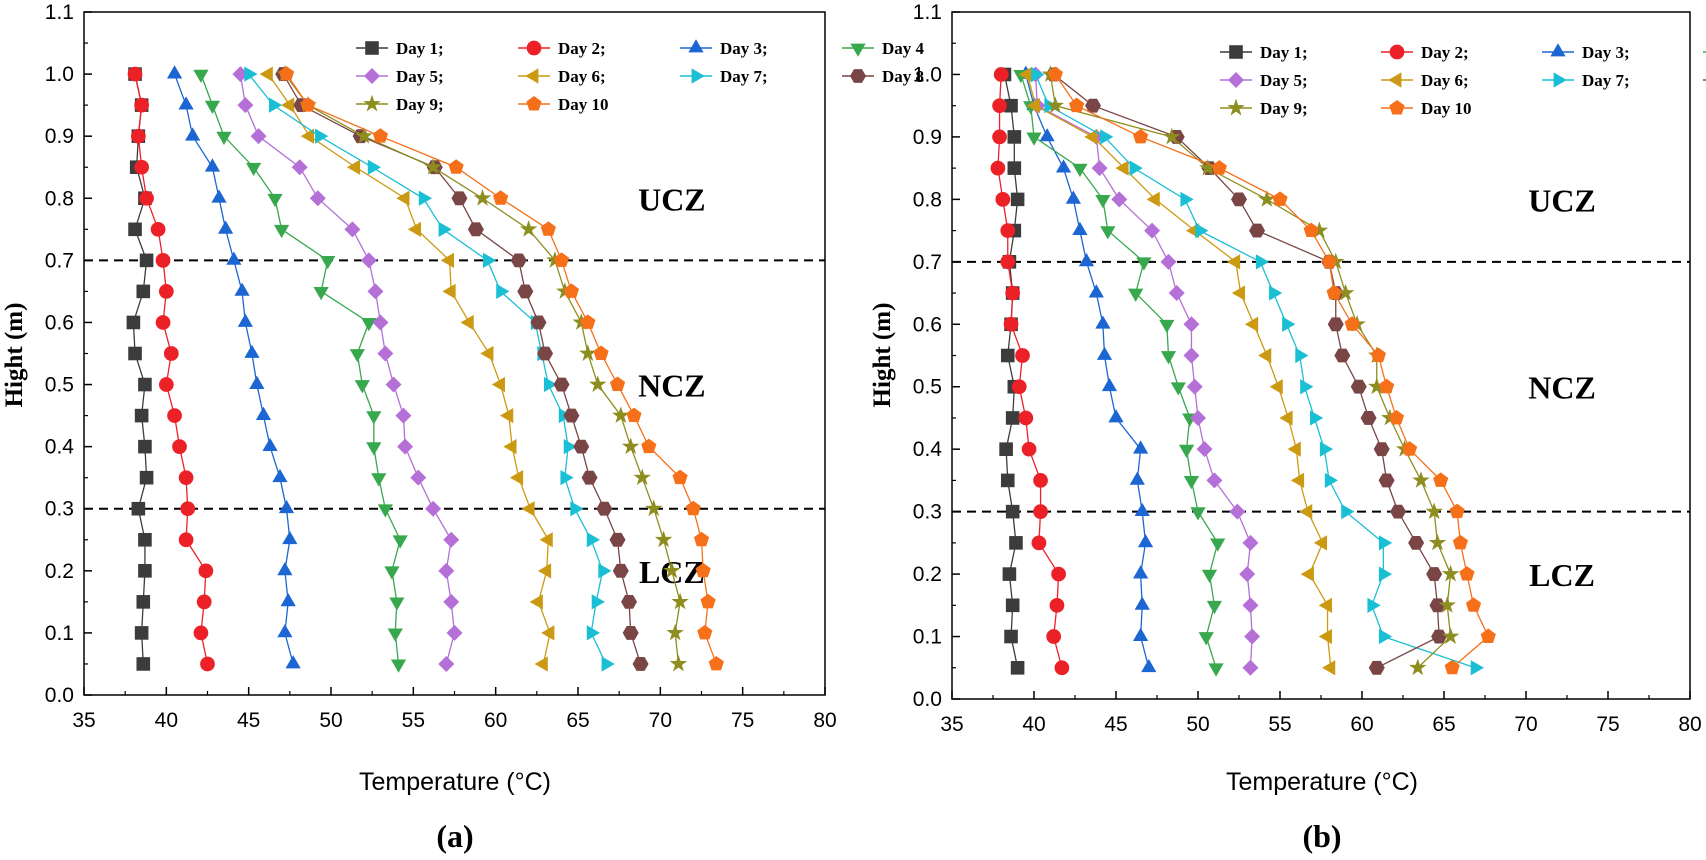 This screenshot has width=1706, height=860. Describe the element at coordinates (60, 447) in the screenshot. I see `y-tick-label: 0.4` at that location.